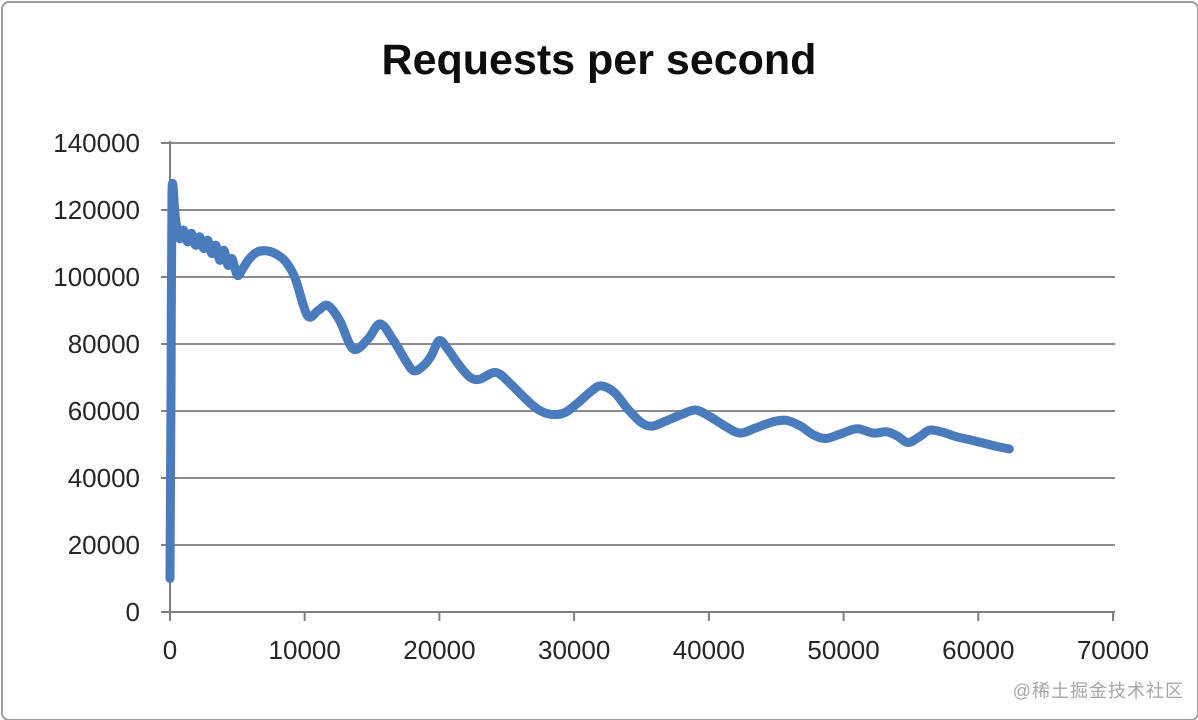  What do you see at coordinates (103, 545) in the screenshot?
I see `y-tick-label: 20000` at bounding box center [103, 545].